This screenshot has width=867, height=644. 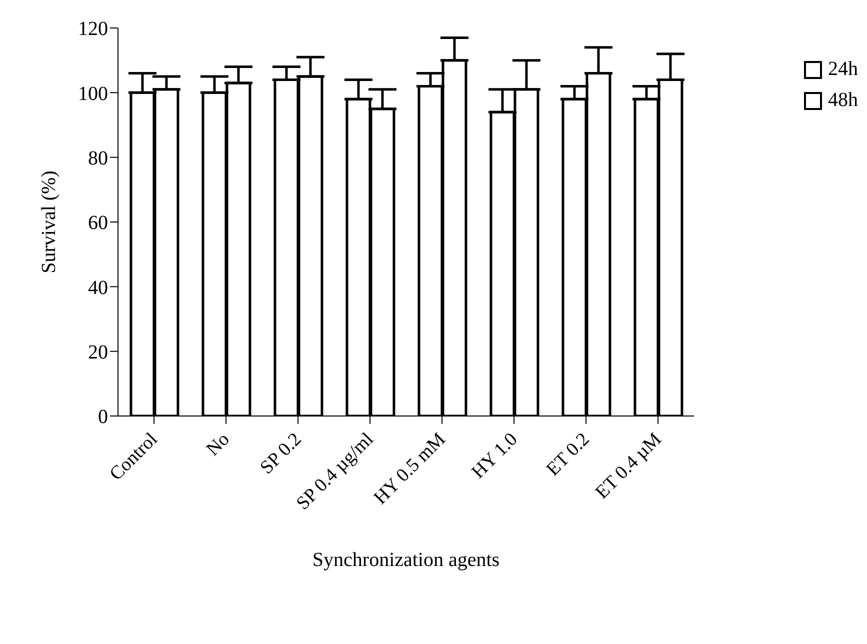 I want to click on y-tick-label: 0, so click(x=103, y=417).